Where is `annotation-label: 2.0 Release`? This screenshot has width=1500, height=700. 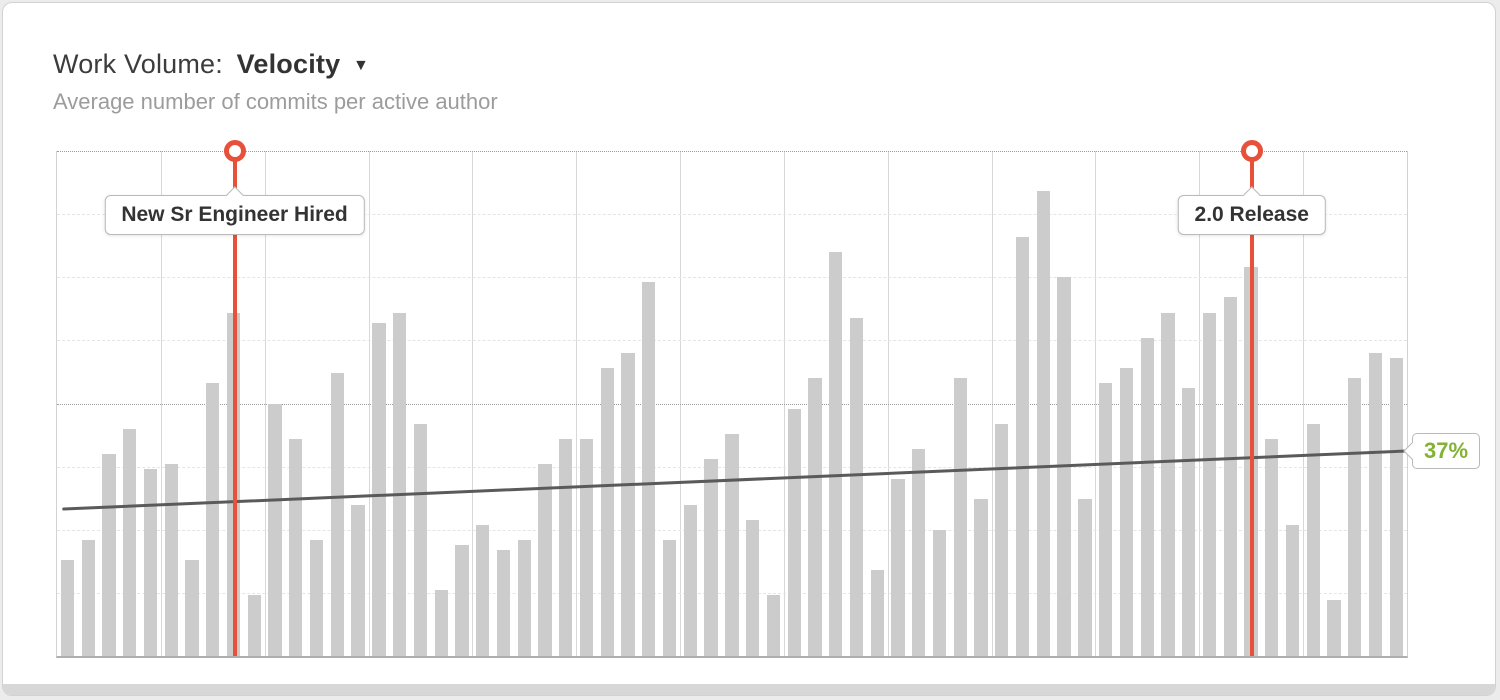 annotation-label: 2.0 Release is located at coordinates (1251, 210).